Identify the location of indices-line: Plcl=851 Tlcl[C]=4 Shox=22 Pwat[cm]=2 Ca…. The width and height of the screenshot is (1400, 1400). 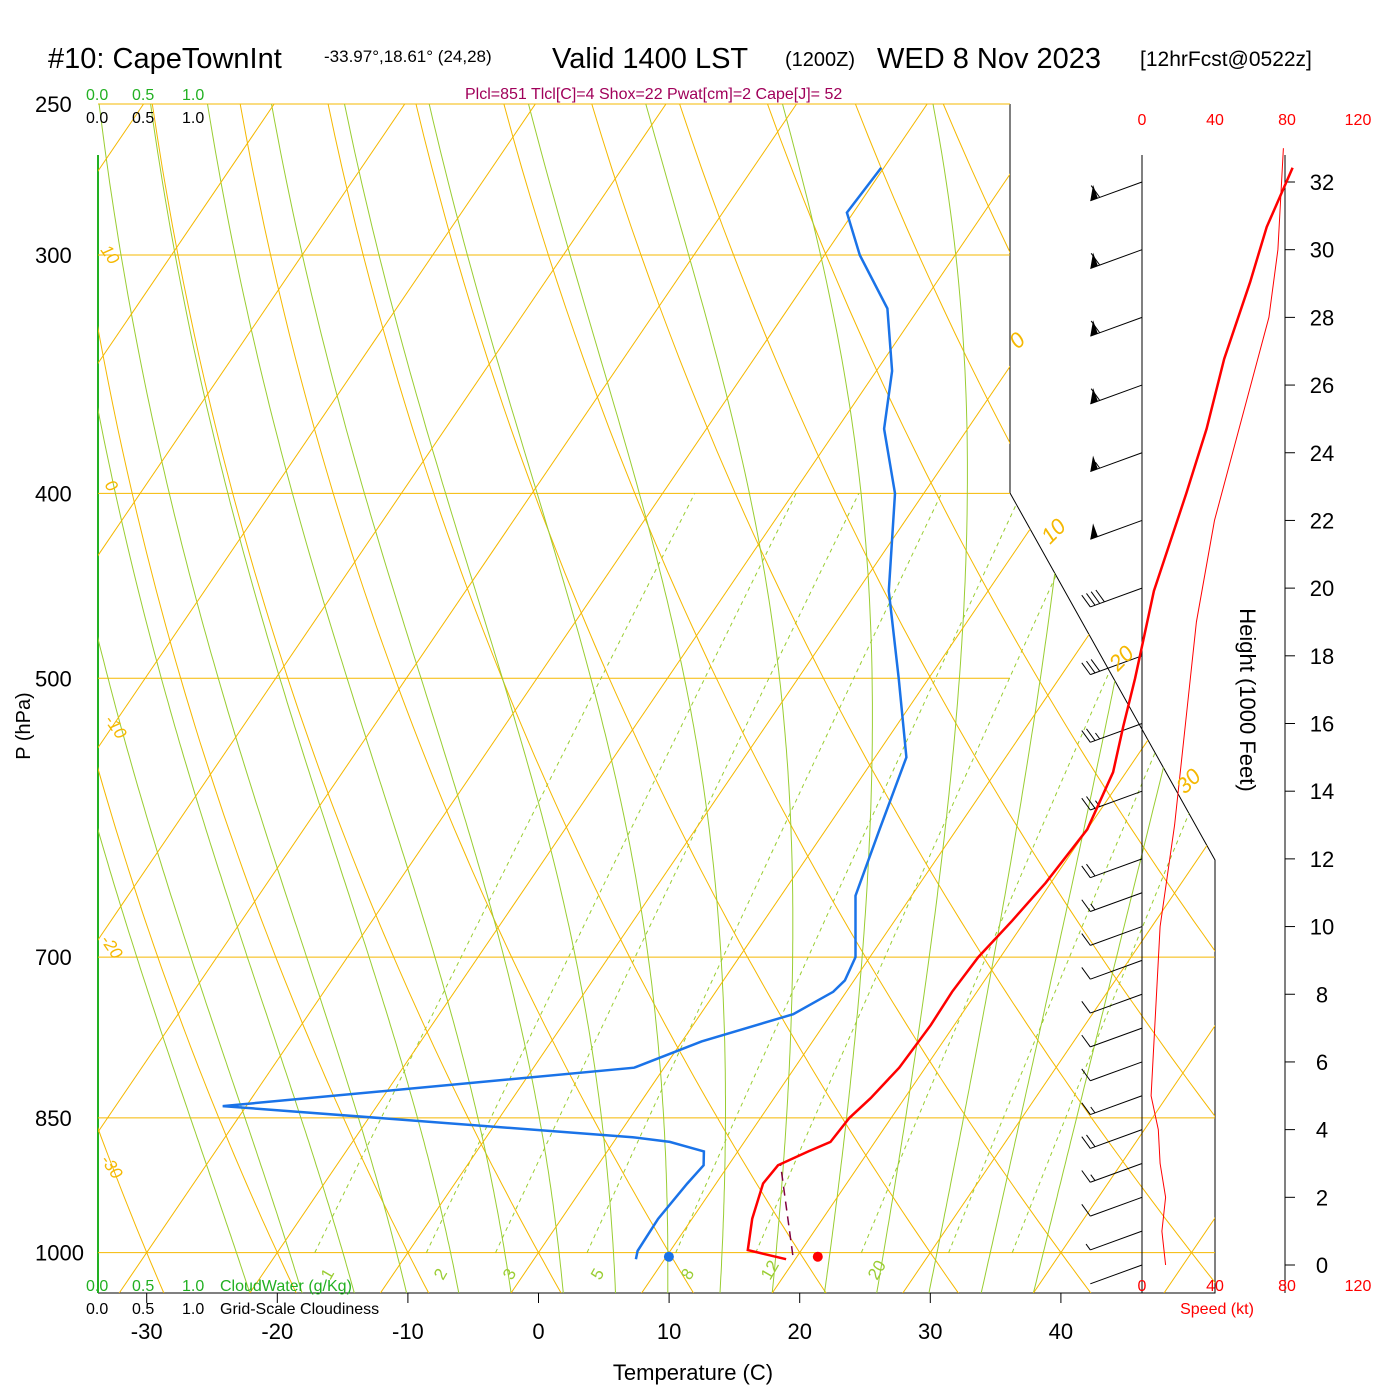
(653, 94).